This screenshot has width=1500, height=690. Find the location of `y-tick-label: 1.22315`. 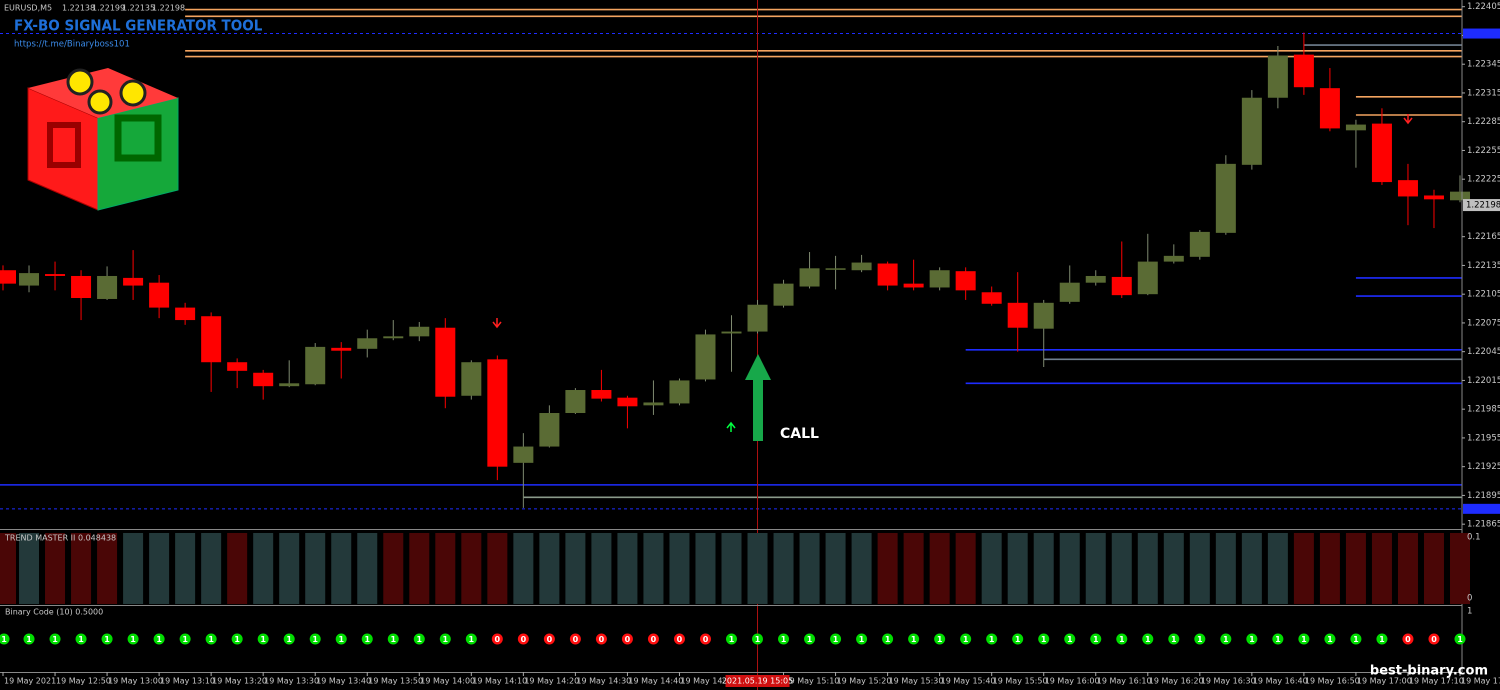

y-tick-label: 1.22315 is located at coordinates (1483, 93).